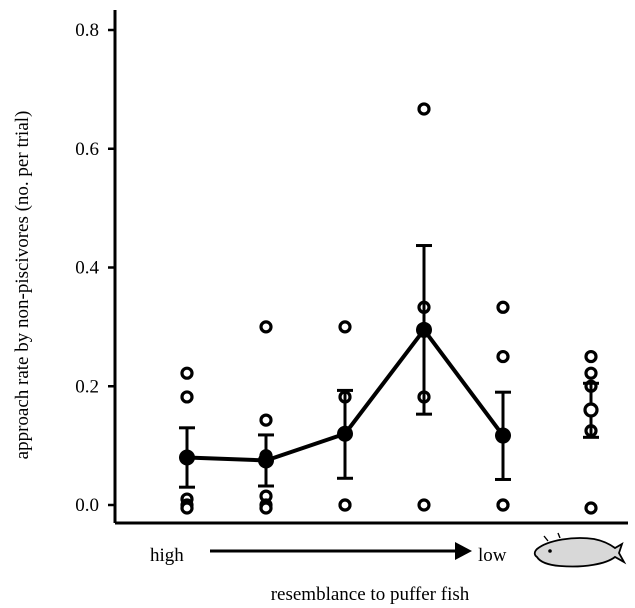 The height and width of the screenshot is (608, 635). What do you see at coordinates (591, 410) in the screenshot?
I see `mean-marker-open` at bounding box center [591, 410].